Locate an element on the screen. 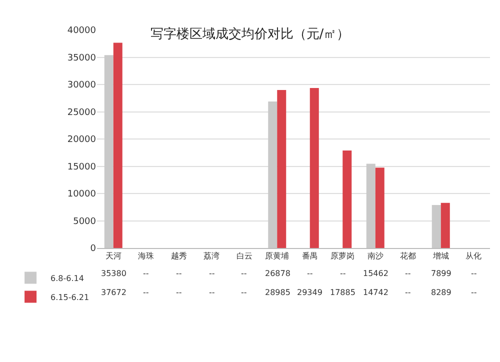 This screenshot has width=500, height=362. y-tick-label: 35000 is located at coordinates (81, 58).